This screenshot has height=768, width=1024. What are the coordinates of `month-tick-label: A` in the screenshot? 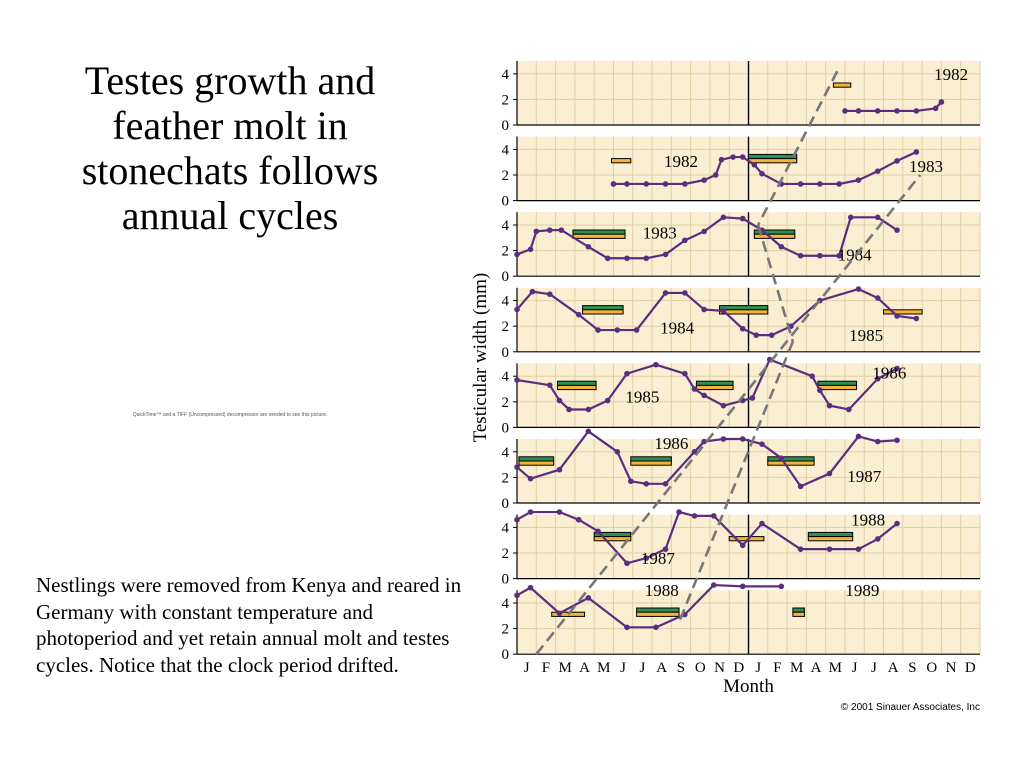 It's located at (816, 668).